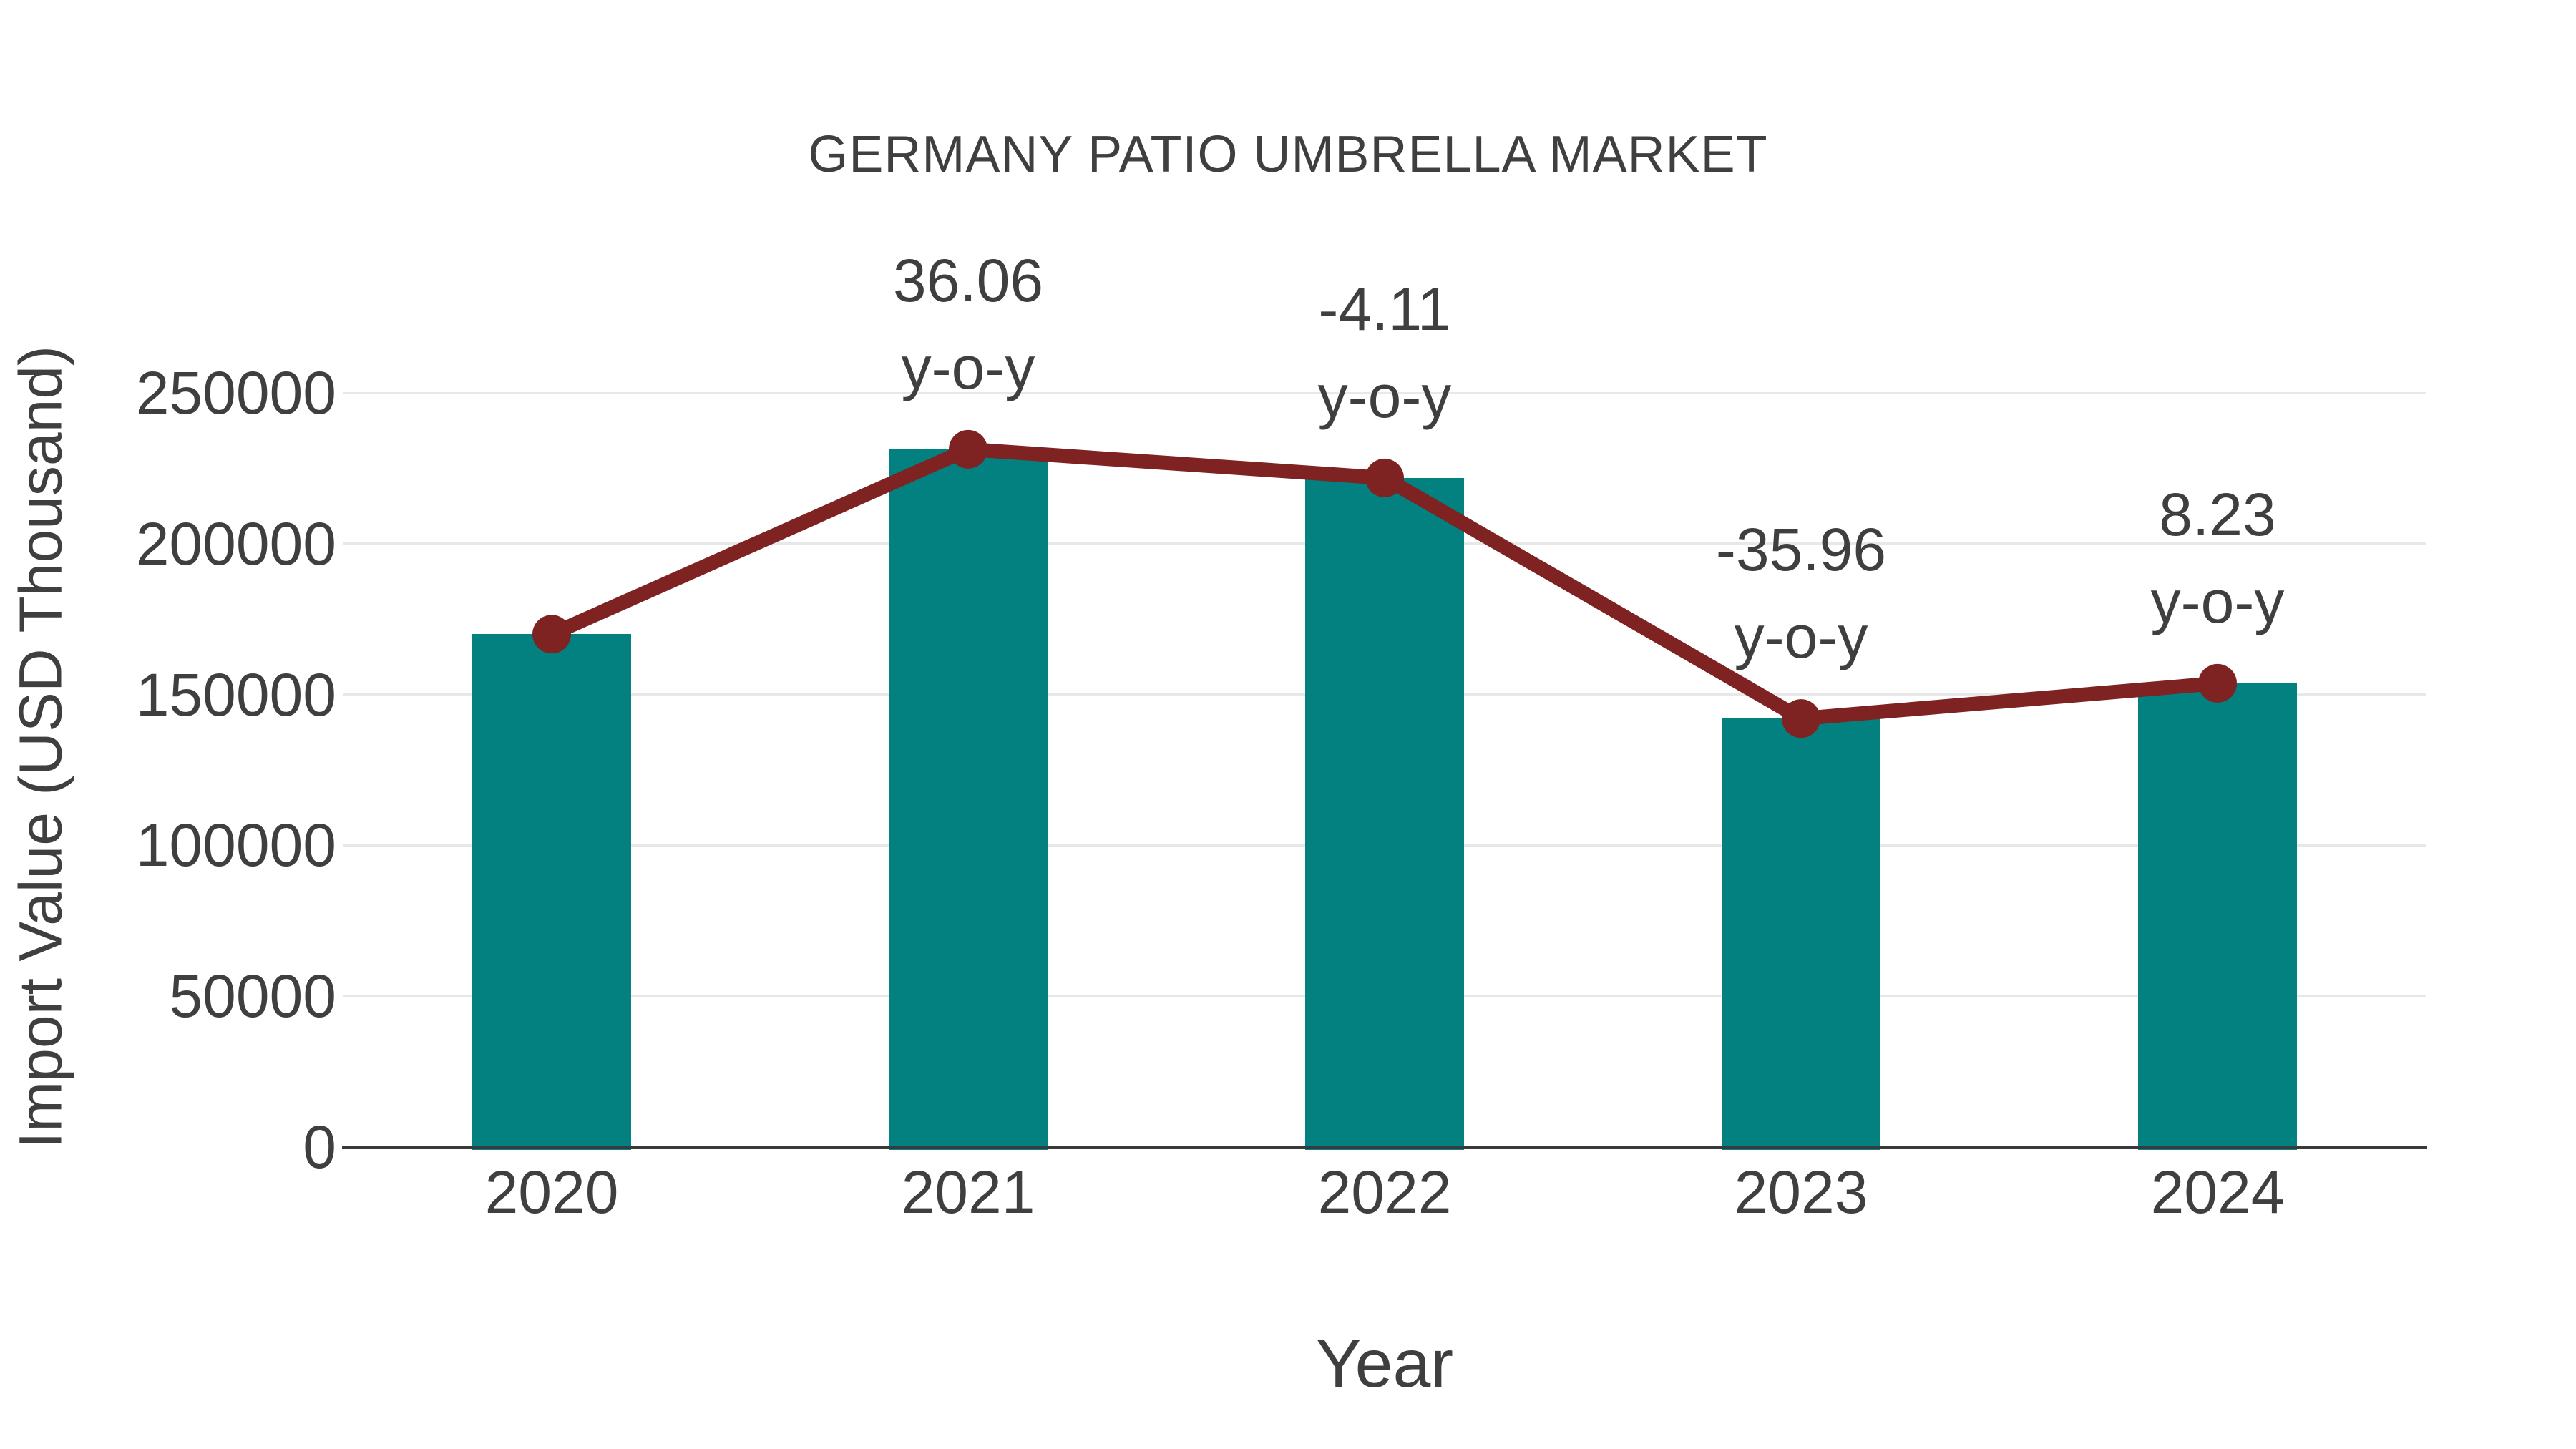 This screenshot has width=2576, height=1449. Describe the element at coordinates (1801, 550) in the screenshot. I see `yoy-value: -35.96` at that location.